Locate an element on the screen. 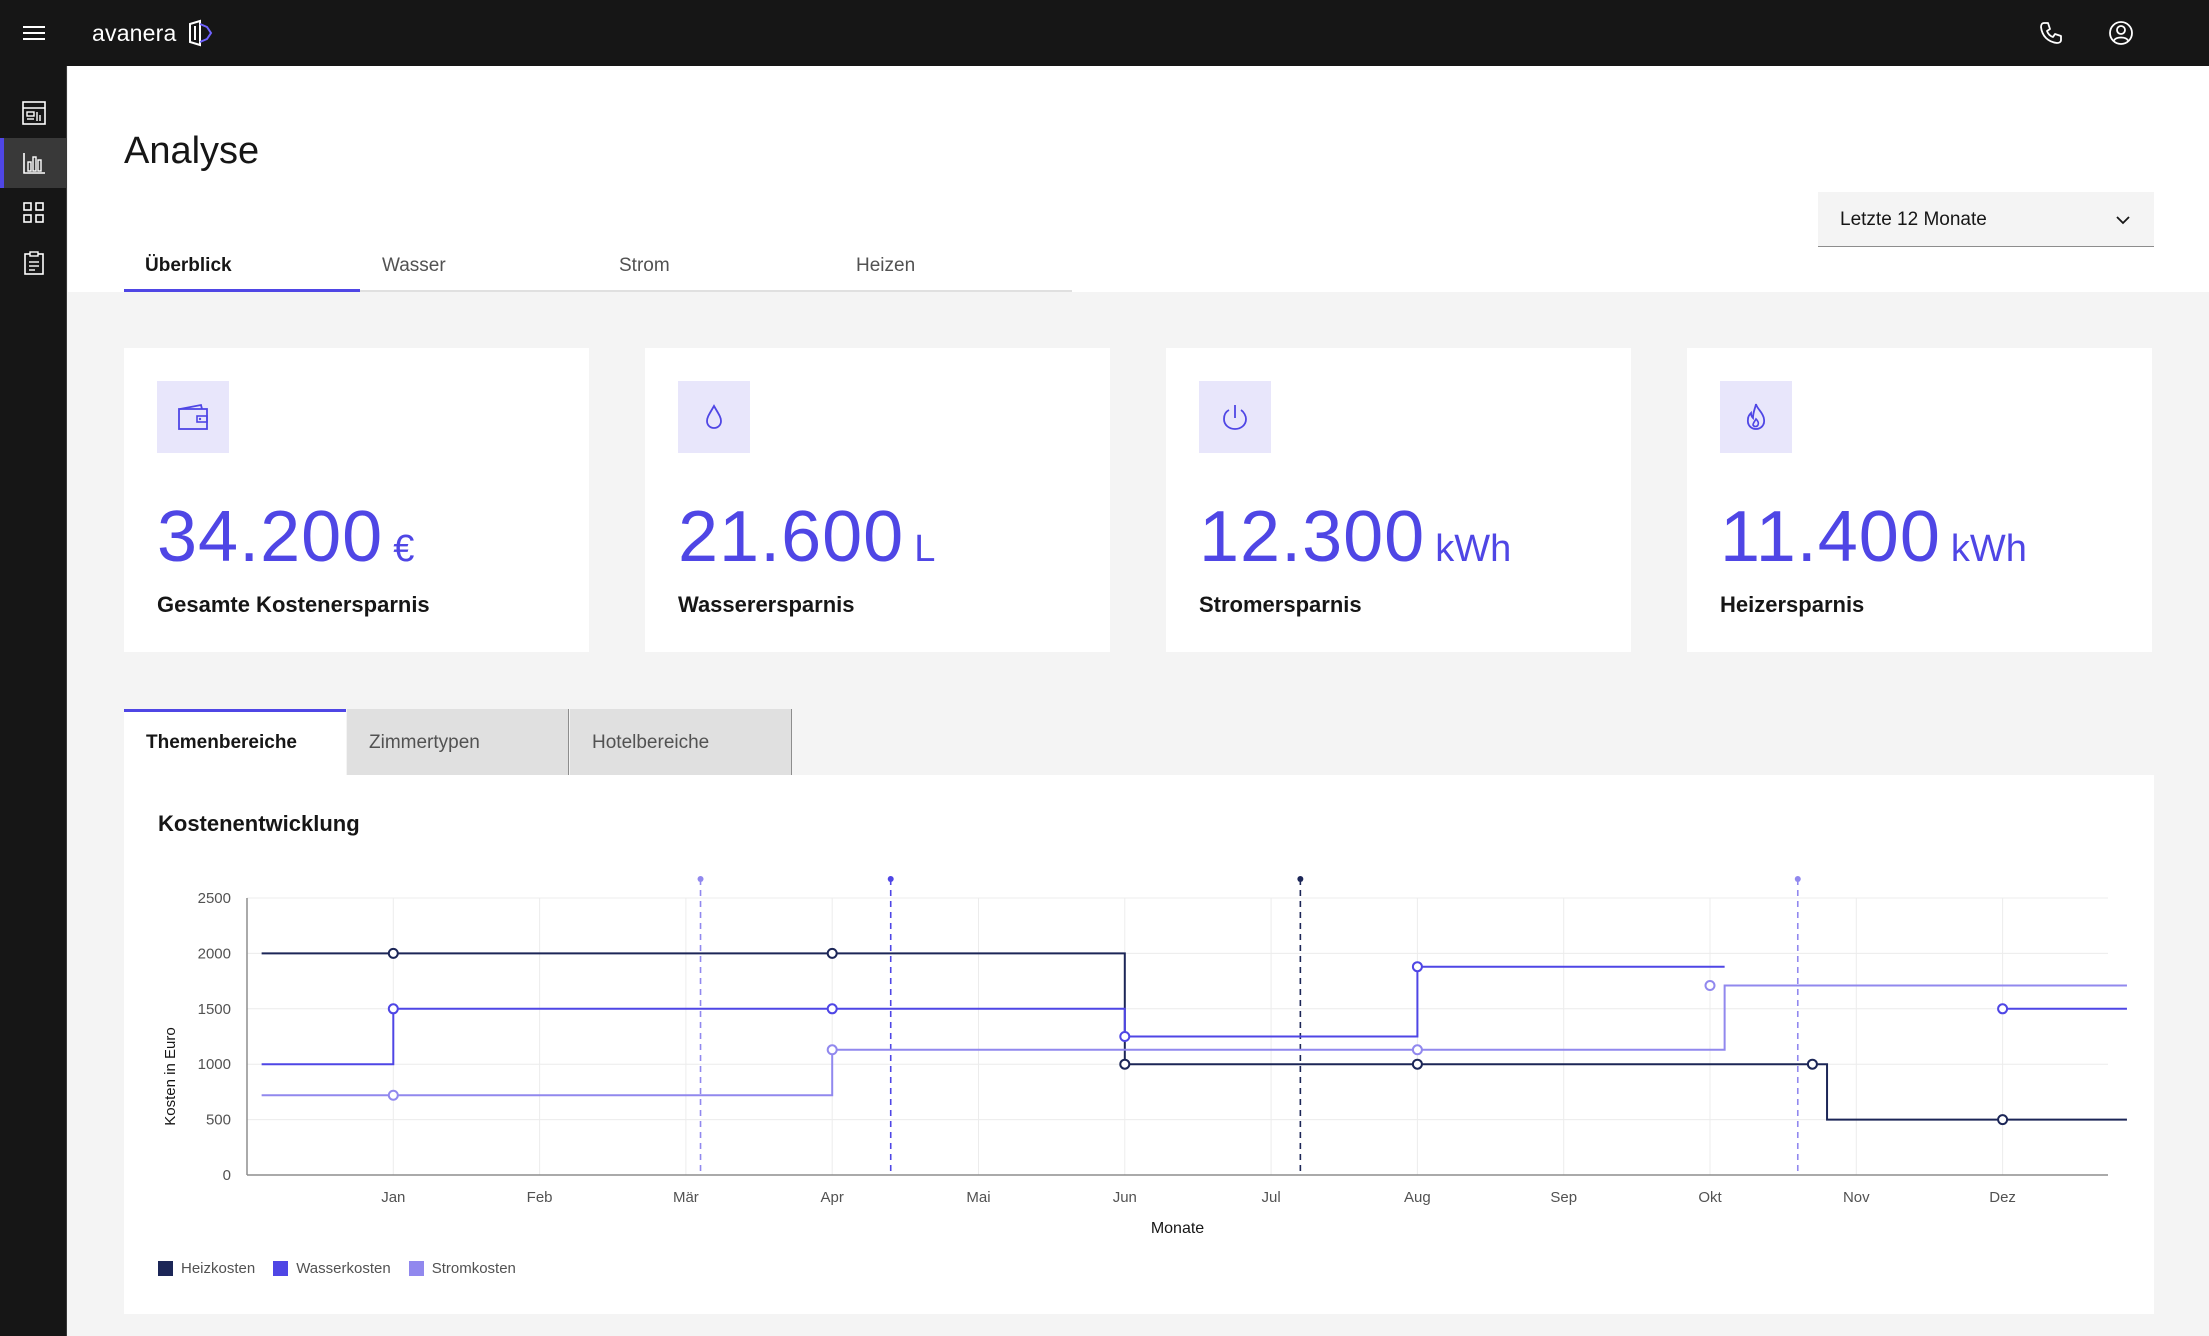  kpi-label: Gesamte Kostenersparnis is located at coordinates (293, 604).